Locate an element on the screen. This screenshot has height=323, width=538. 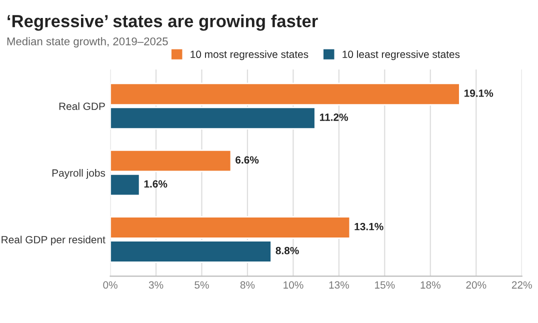
chart-subtitle: Median state growth, 2019–2025 is located at coordinates (87, 42).